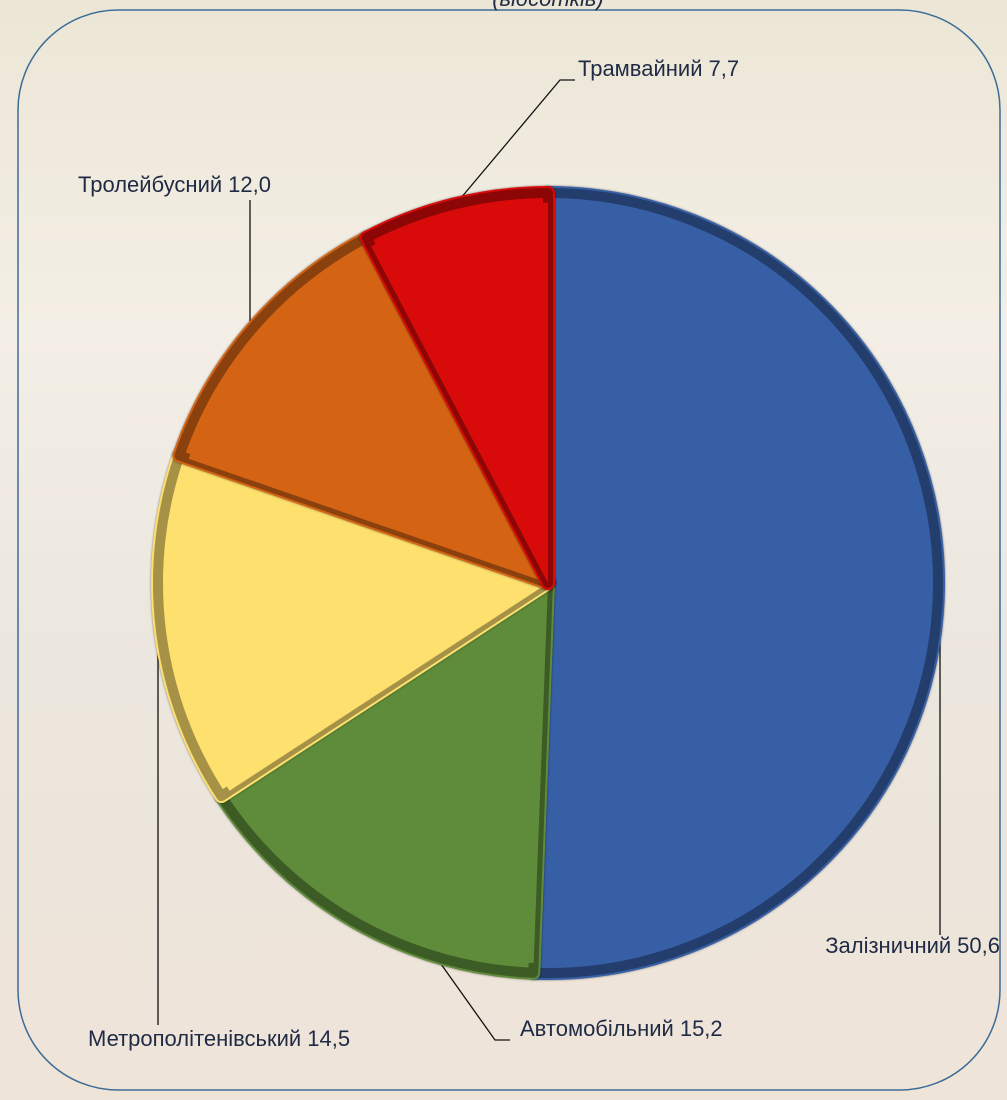 The width and height of the screenshot is (1007, 1100). I want to click on data-label: Тролейбусний 12,0, so click(174, 184).